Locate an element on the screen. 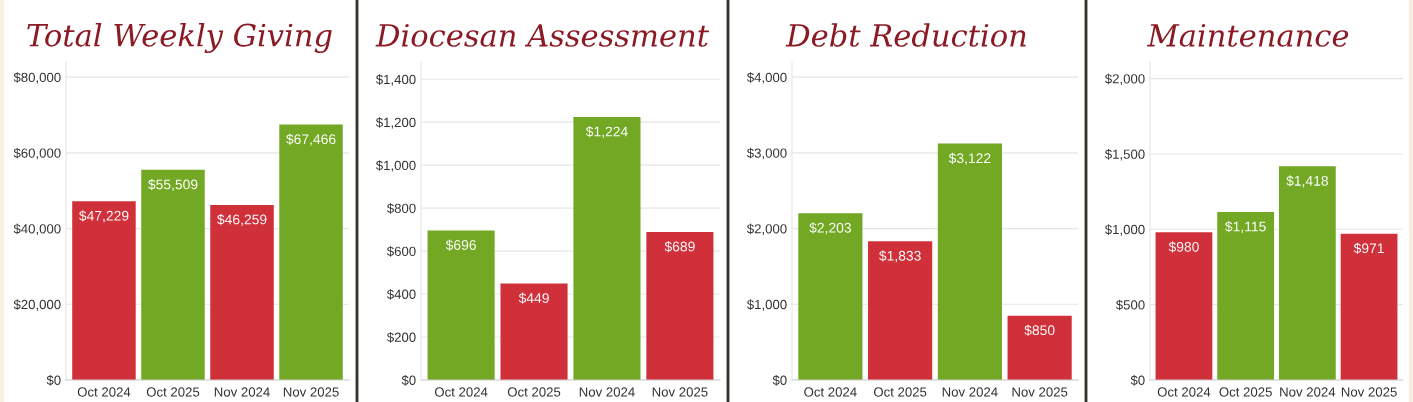 The height and width of the screenshot is (402, 1413). y-tick-label: $20,000 is located at coordinates (37, 305).